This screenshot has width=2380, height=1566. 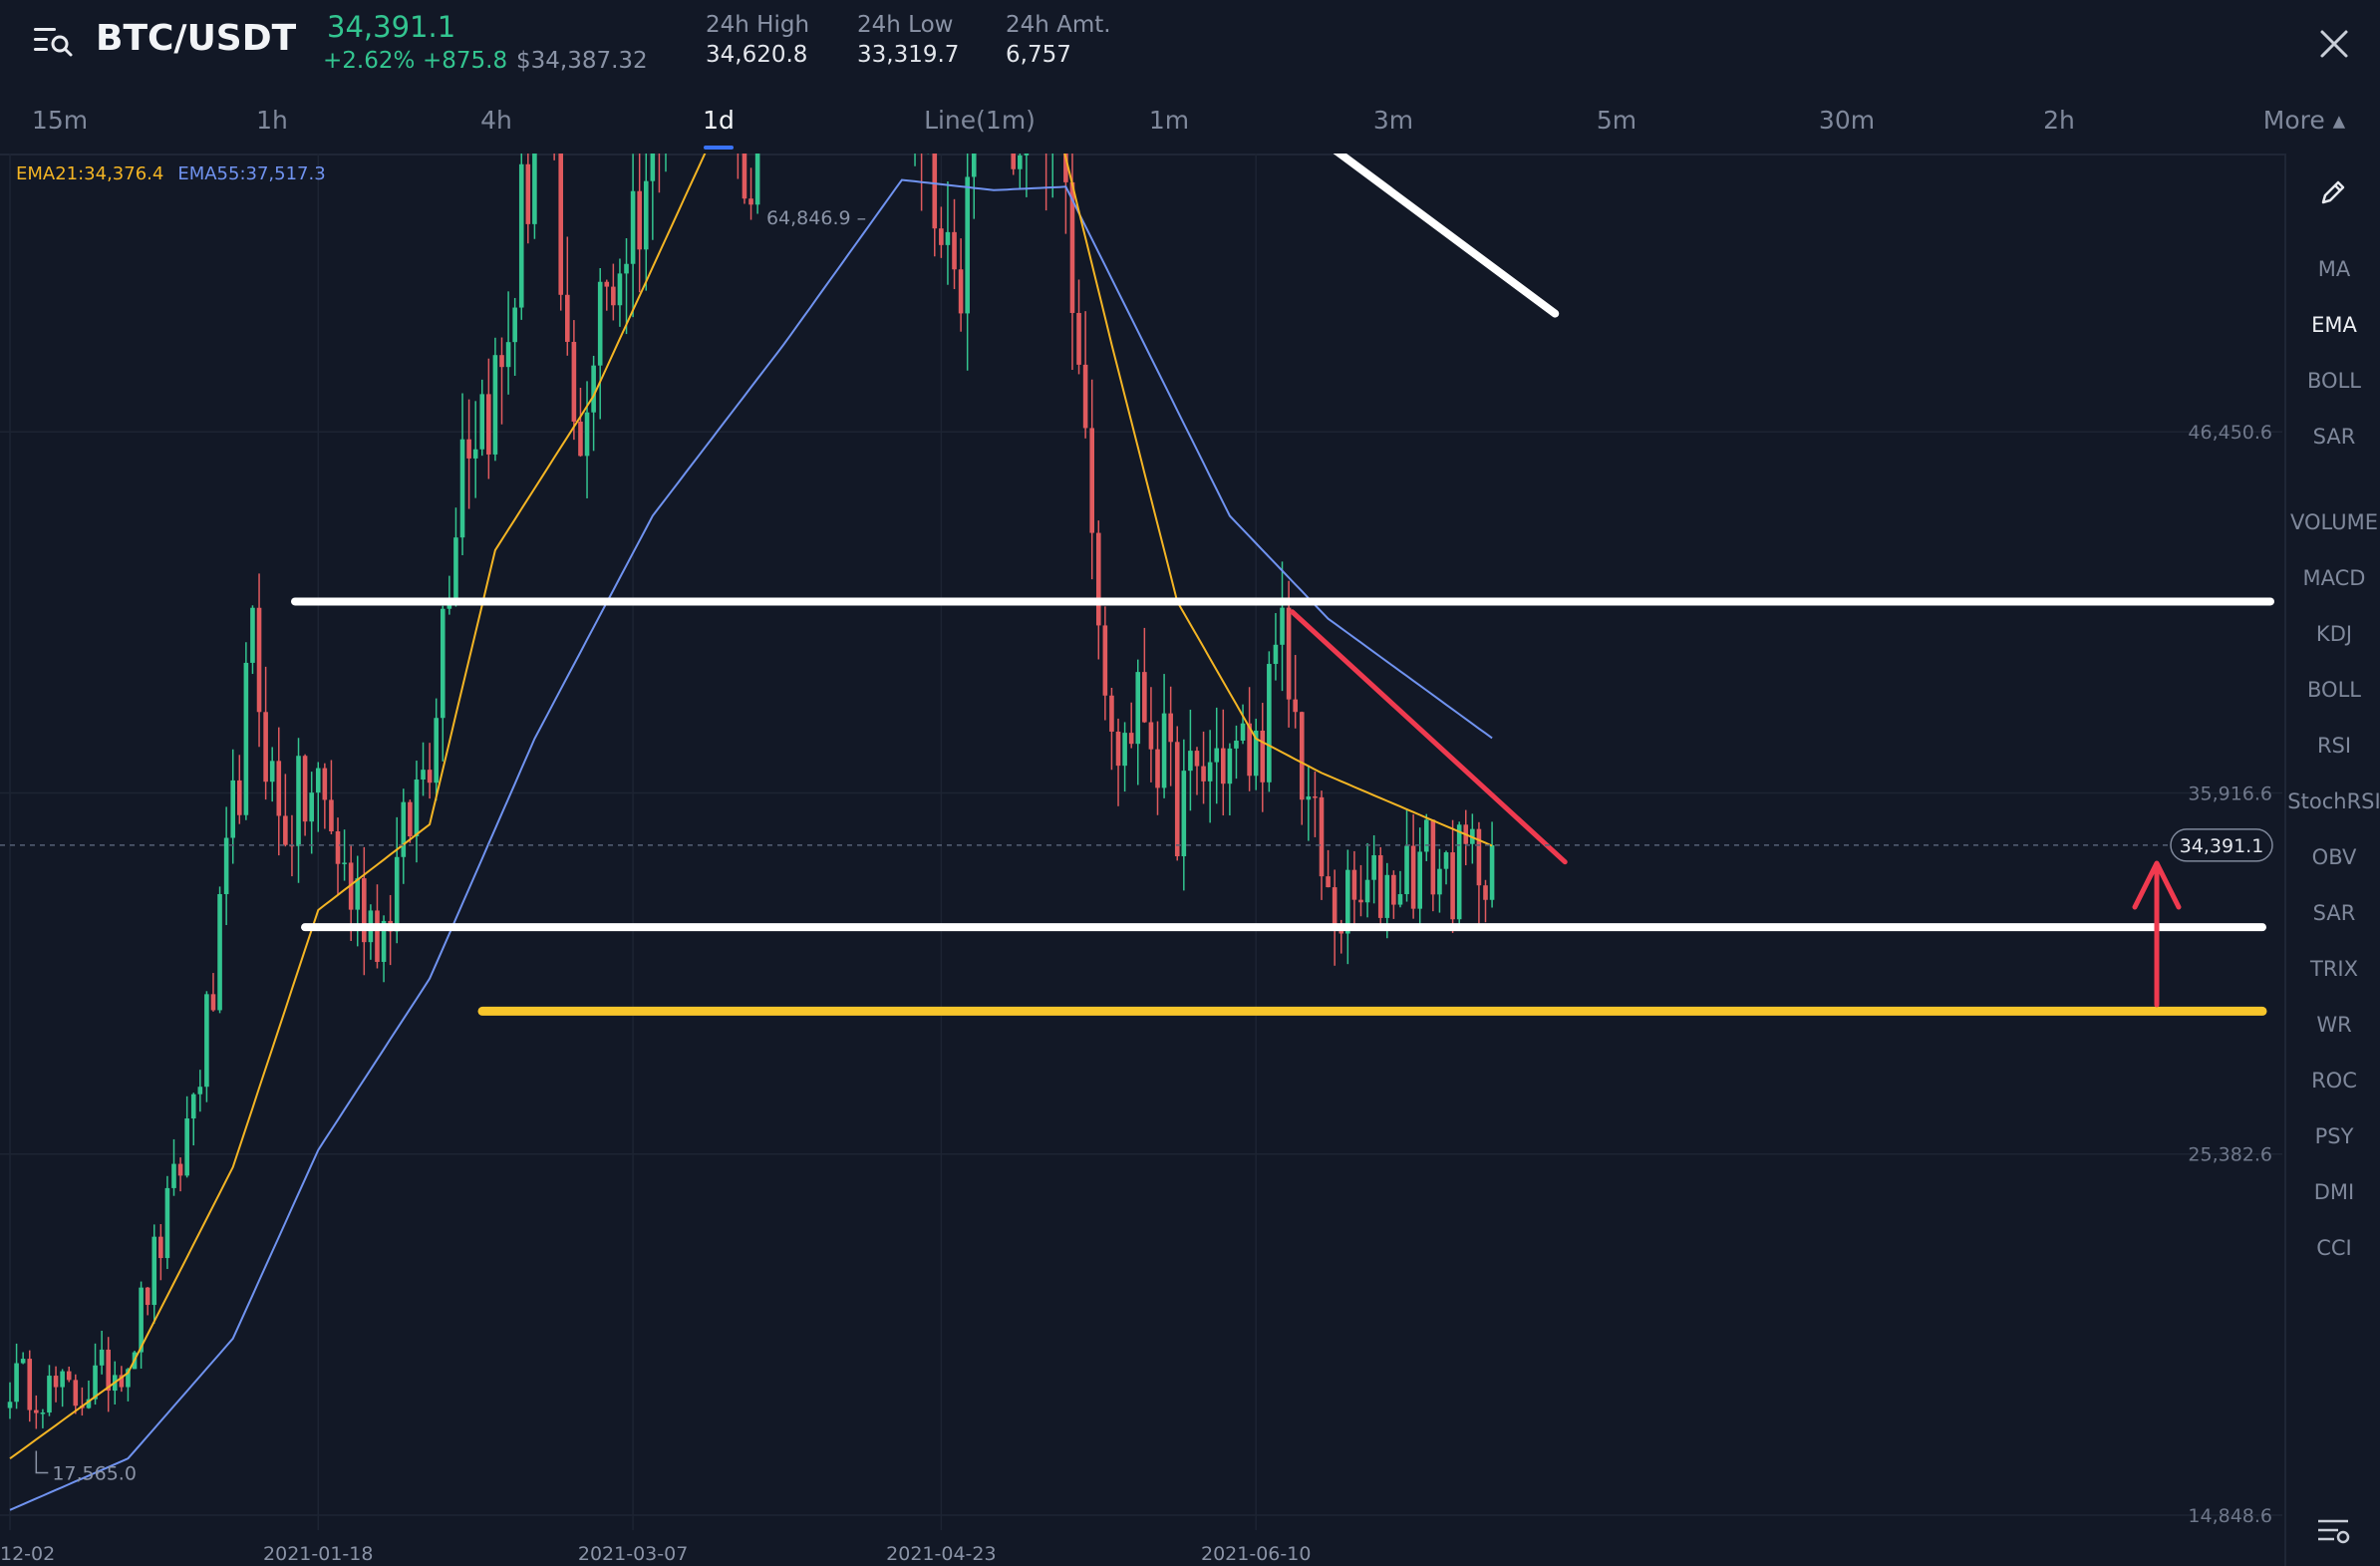 What do you see at coordinates (2334, 44) in the screenshot?
I see `close-icon` at bounding box center [2334, 44].